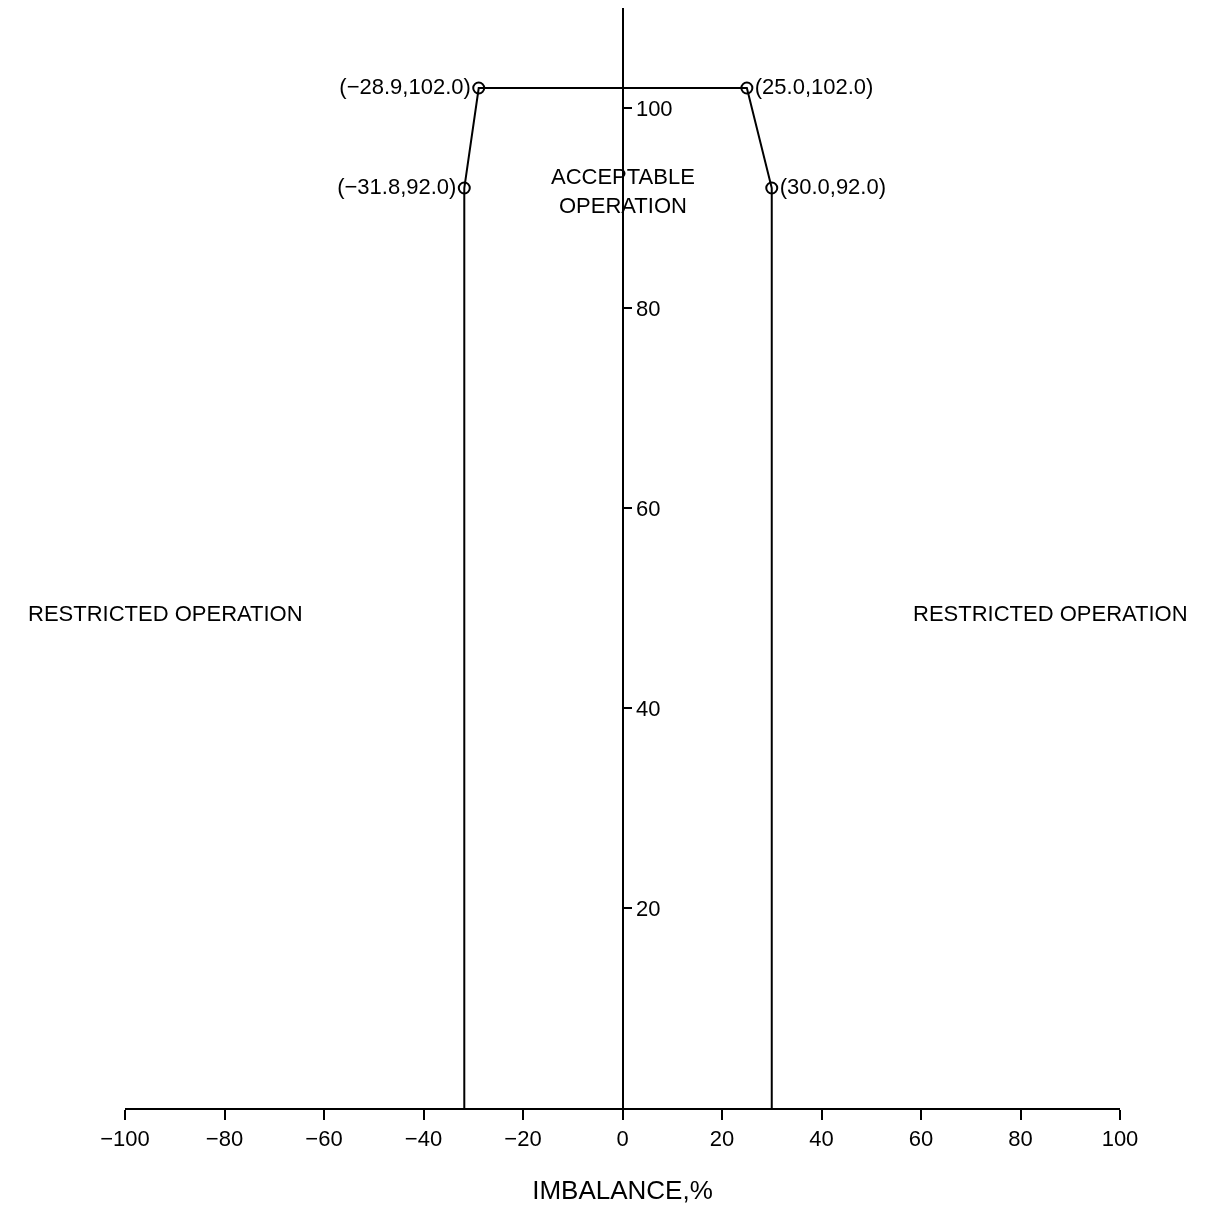  I want to click on x-axis-title: IMBALANCE,%, so click(622, 1189).